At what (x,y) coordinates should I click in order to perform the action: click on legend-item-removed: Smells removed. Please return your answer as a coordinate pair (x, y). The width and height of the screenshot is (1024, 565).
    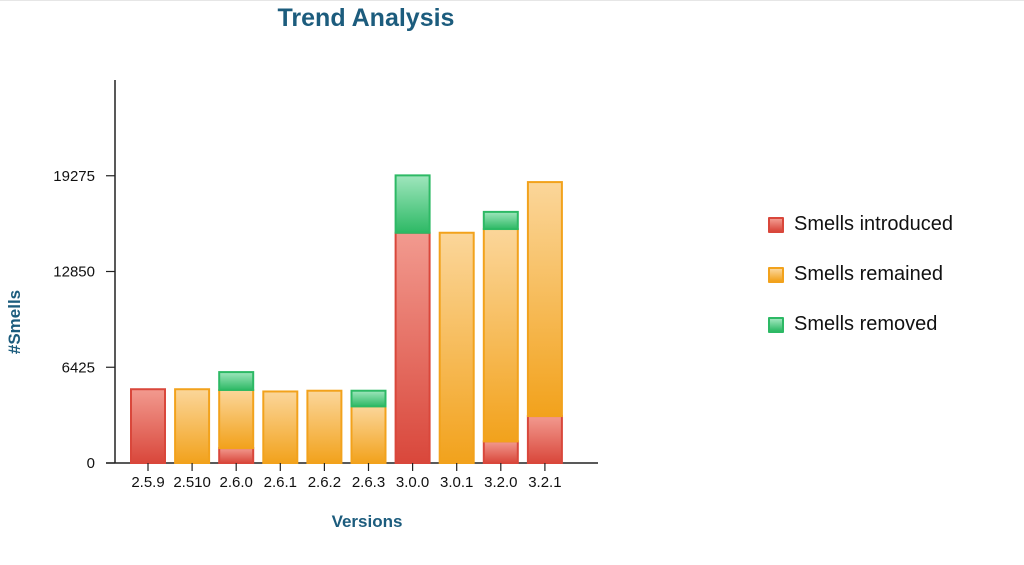
    Looking at the image, I should click on (860, 324).